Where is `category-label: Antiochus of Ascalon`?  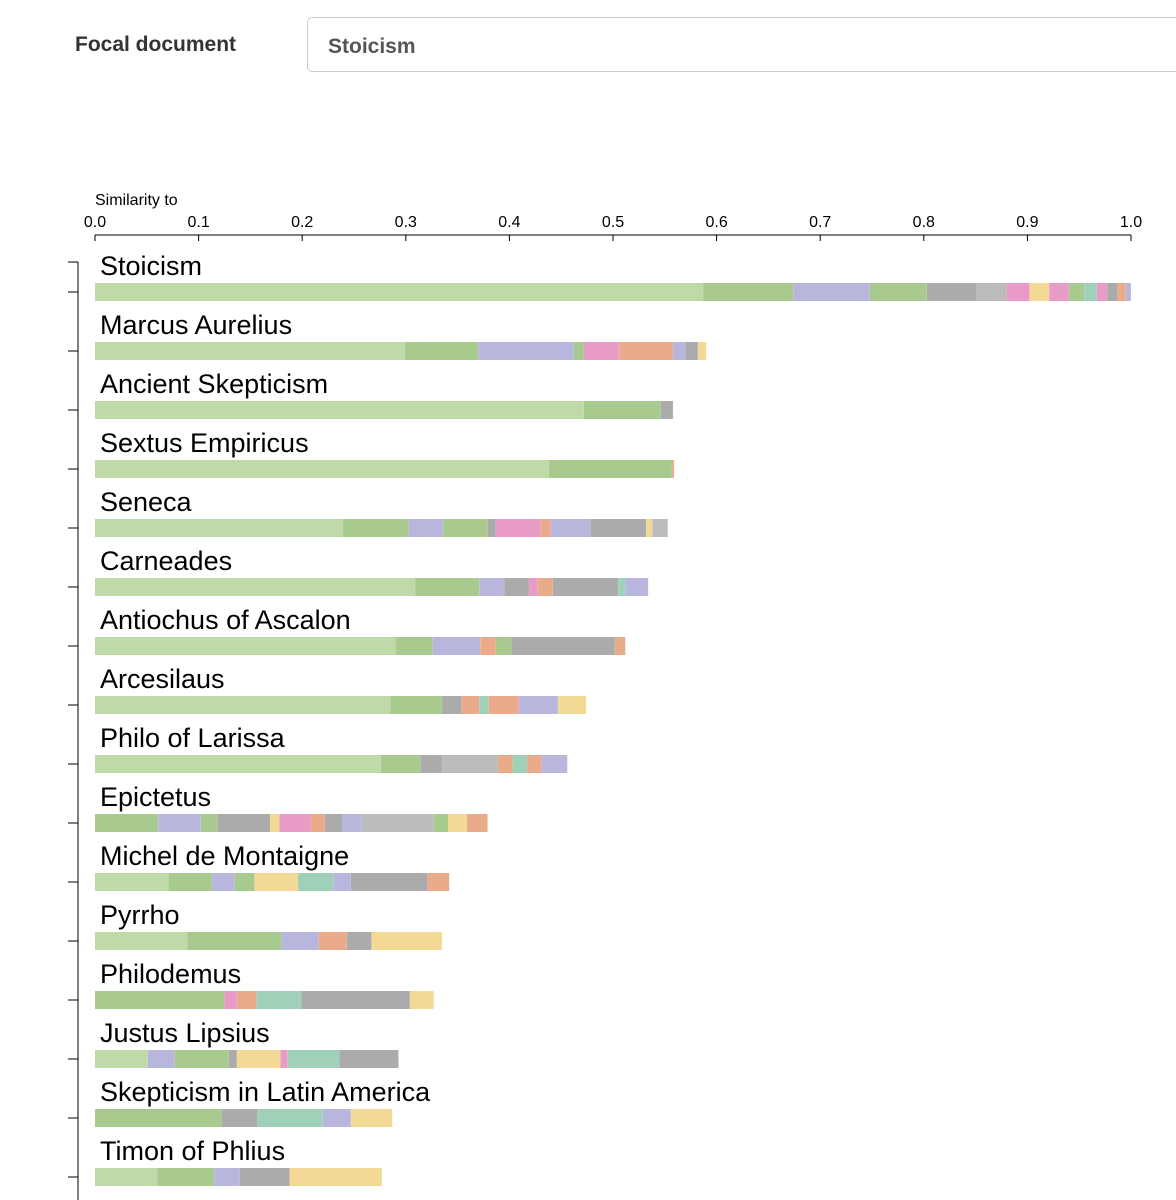 category-label: Antiochus of Ascalon is located at coordinates (225, 620).